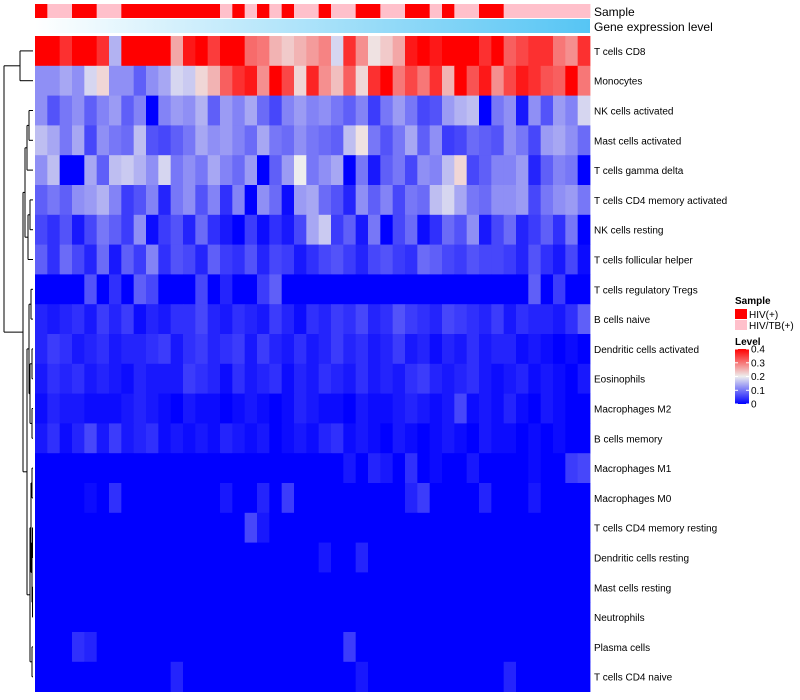 Image resolution: width=800 pixels, height=700 pixels. What do you see at coordinates (633, 678) in the screenshot?
I see `row-label: T cells CD4 naive` at bounding box center [633, 678].